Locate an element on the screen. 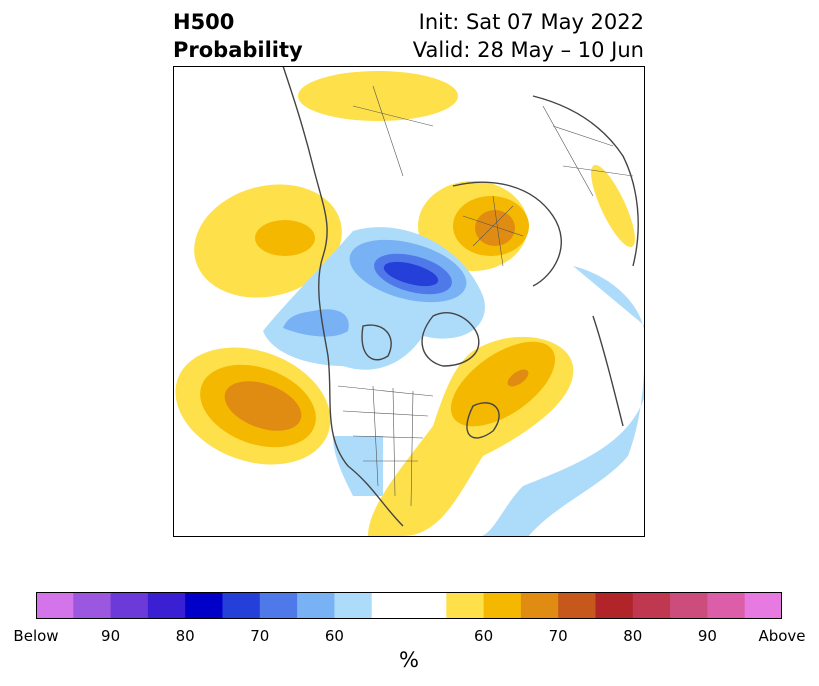  map-title: H500 Probability is located at coordinates (238, 36).